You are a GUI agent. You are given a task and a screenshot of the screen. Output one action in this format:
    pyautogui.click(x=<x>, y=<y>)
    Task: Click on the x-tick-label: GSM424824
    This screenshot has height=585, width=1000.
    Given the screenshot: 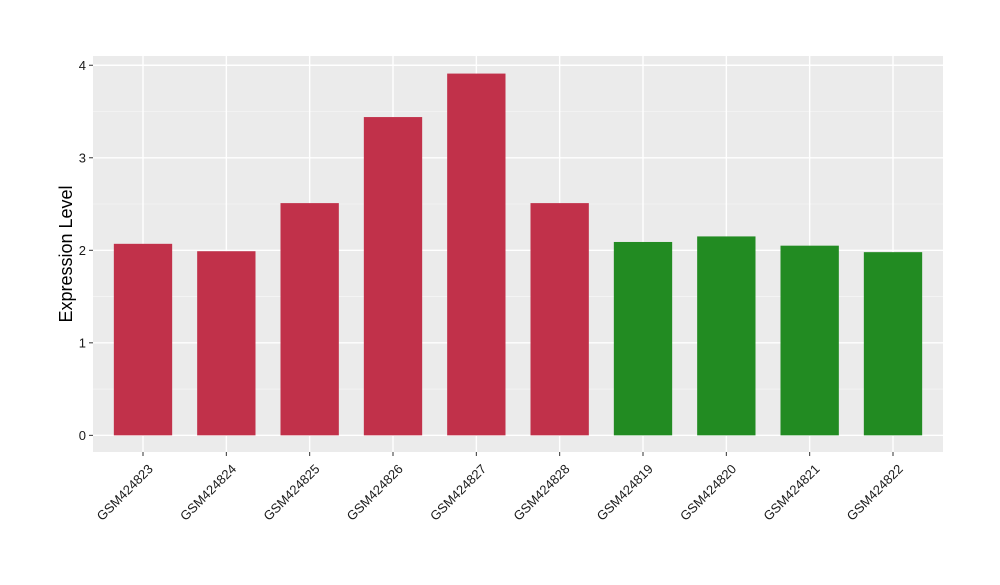 What is the action you would take?
    pyautogui.click(x=208, y=492)
    